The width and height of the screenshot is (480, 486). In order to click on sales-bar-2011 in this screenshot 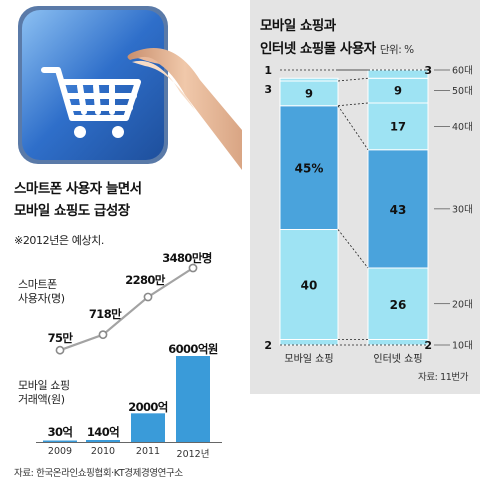, I will do `click(148, 427)`.